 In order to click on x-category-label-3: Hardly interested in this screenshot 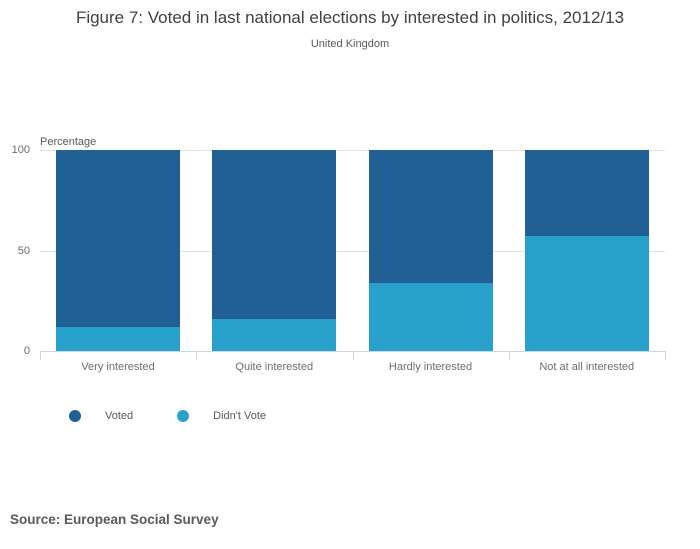, I will do `click(430, 367)`.